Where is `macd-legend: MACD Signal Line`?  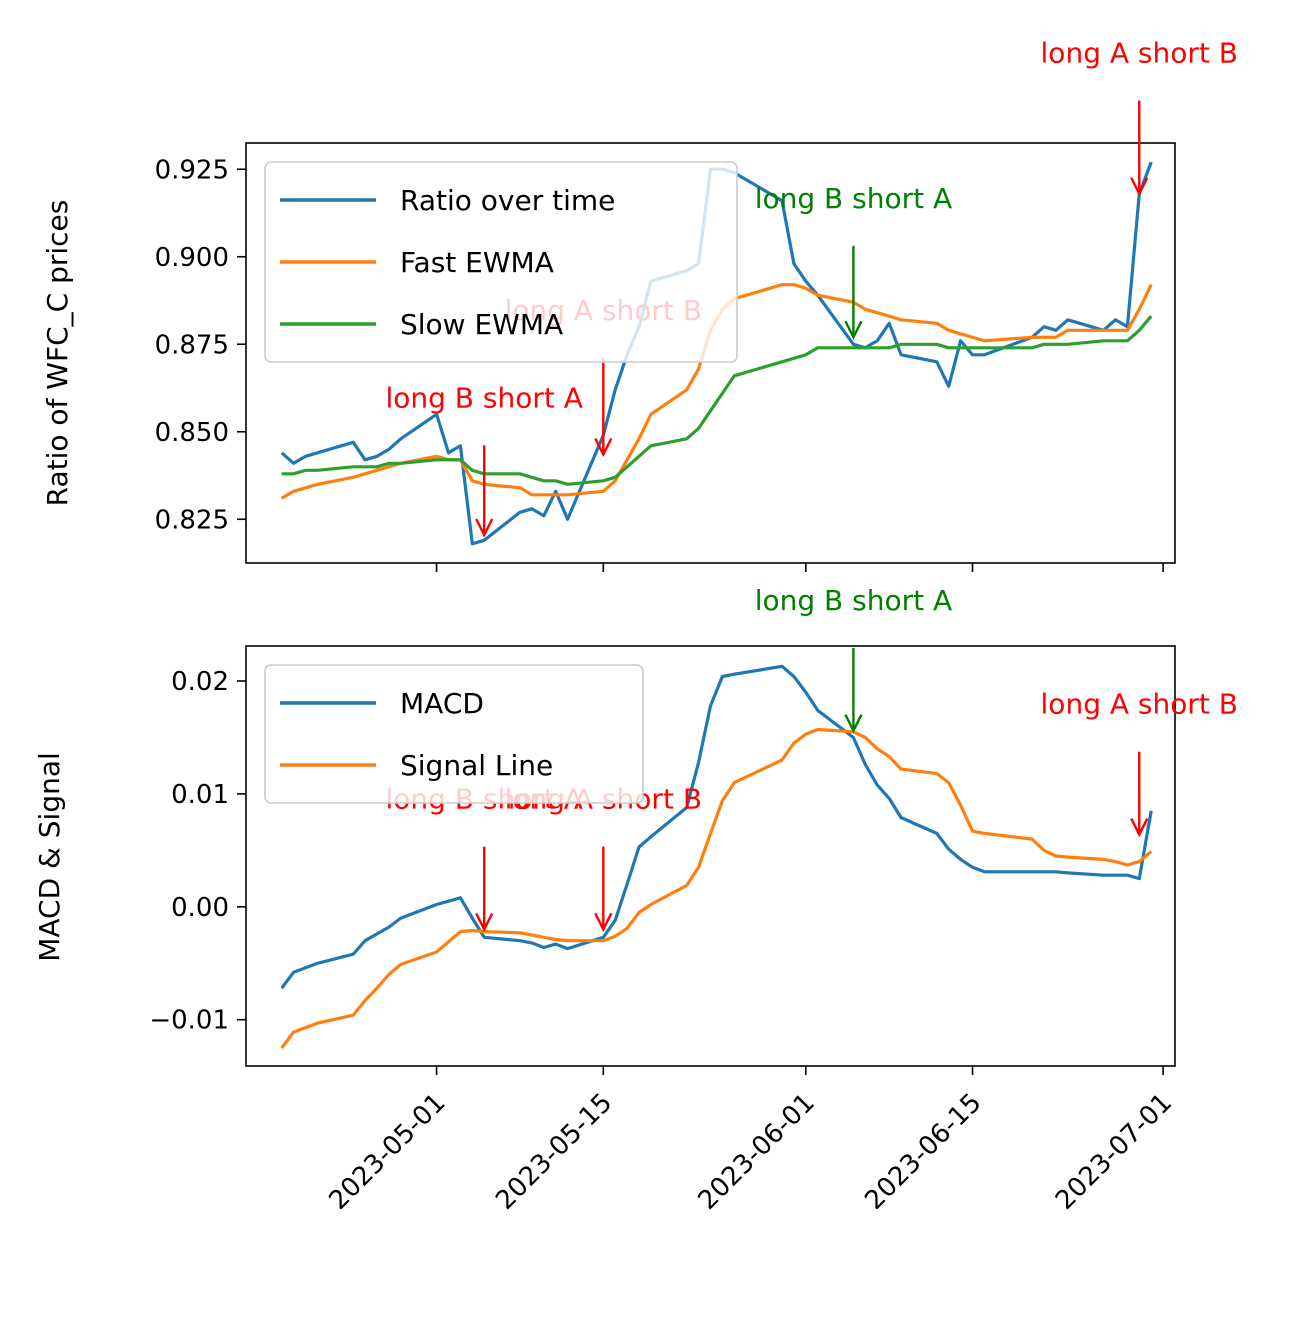 macd-legend: MACD Signal Line is located at coordinates (454, 734).